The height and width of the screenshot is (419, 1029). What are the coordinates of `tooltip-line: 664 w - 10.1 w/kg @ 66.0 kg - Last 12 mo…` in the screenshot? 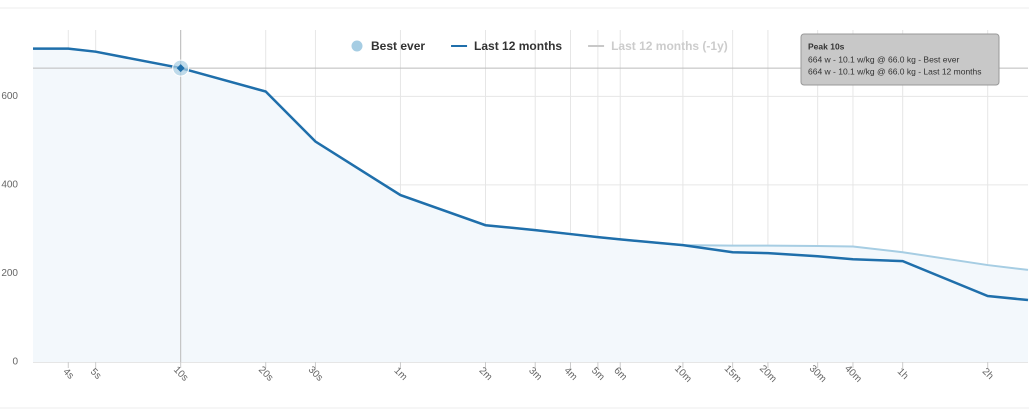 It's located at (895, 71).